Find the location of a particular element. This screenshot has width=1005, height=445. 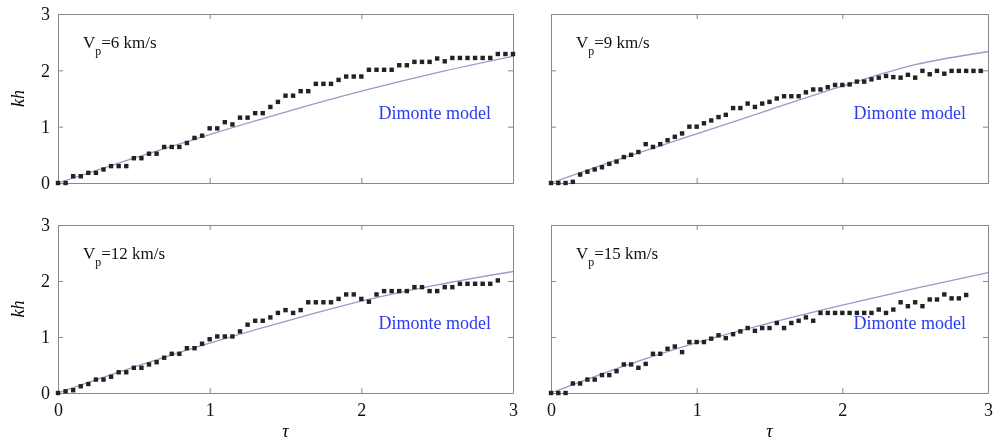

text: V$_{p}$=15 km/s is located at coordinates (617, 256).